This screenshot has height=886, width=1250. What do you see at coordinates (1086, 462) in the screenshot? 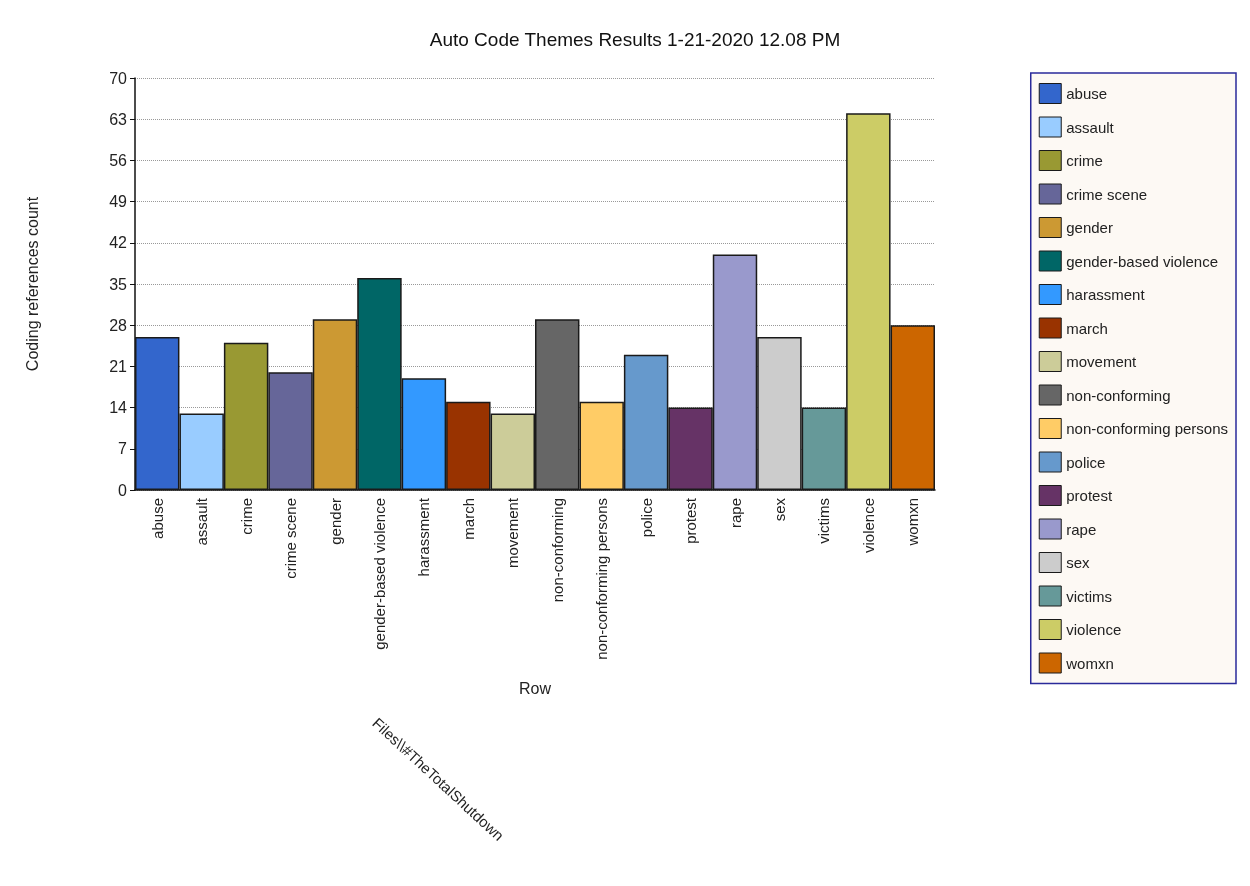
I see `legend-label: police` at bounding box center [1086, 462].